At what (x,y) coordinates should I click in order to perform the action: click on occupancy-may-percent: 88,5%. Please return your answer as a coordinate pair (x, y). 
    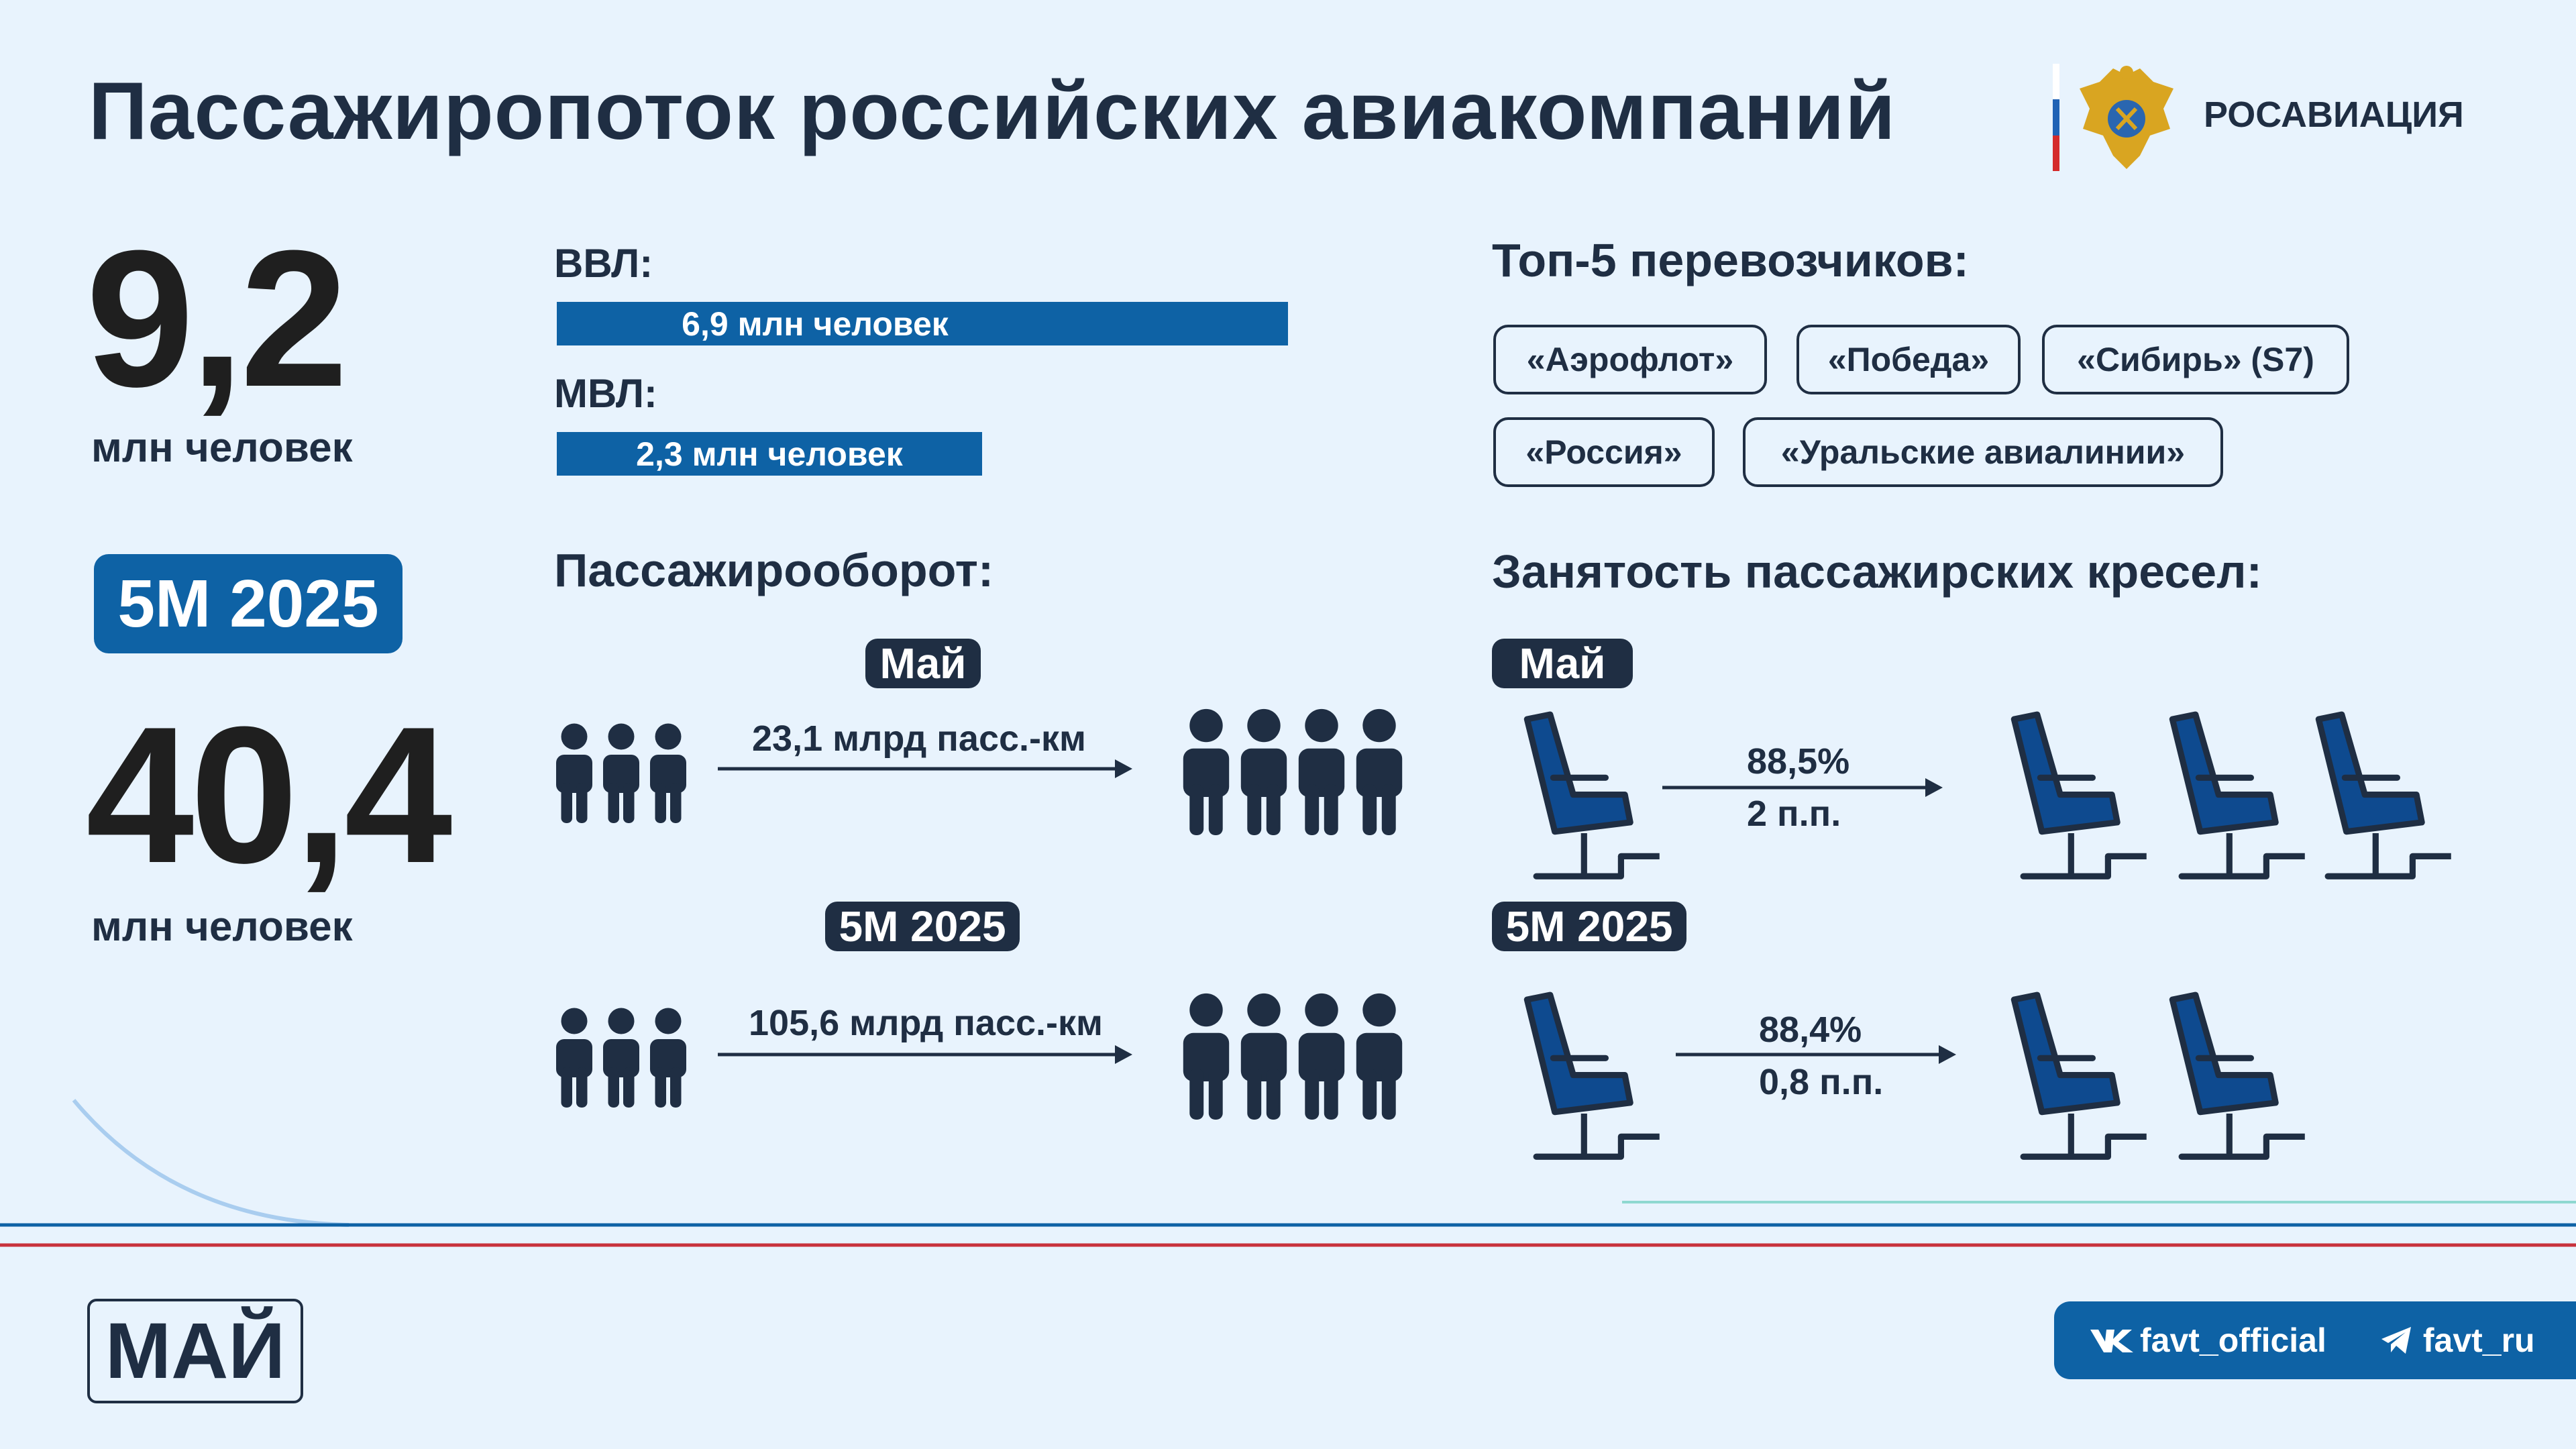
    Looking at the image, I should click on (1798, 761).